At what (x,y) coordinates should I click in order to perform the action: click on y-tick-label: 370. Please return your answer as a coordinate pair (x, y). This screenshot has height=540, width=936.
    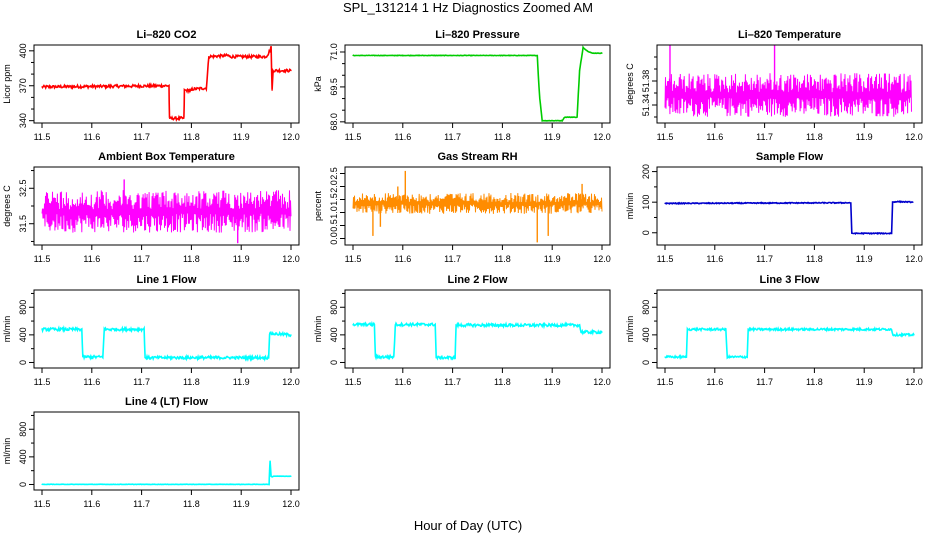
    Looking at the image, I should click on (23, 85).